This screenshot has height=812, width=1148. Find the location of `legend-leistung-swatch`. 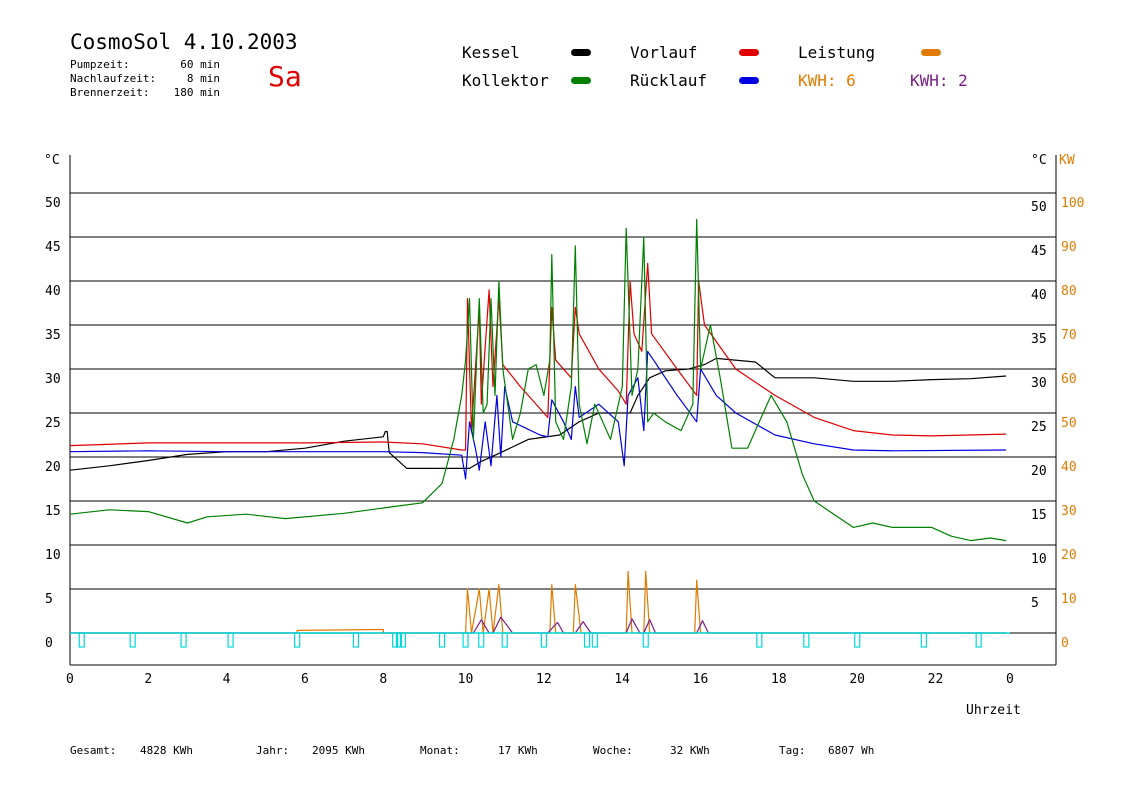

legend-leistung-swatch is located at coordinates (931, 52).